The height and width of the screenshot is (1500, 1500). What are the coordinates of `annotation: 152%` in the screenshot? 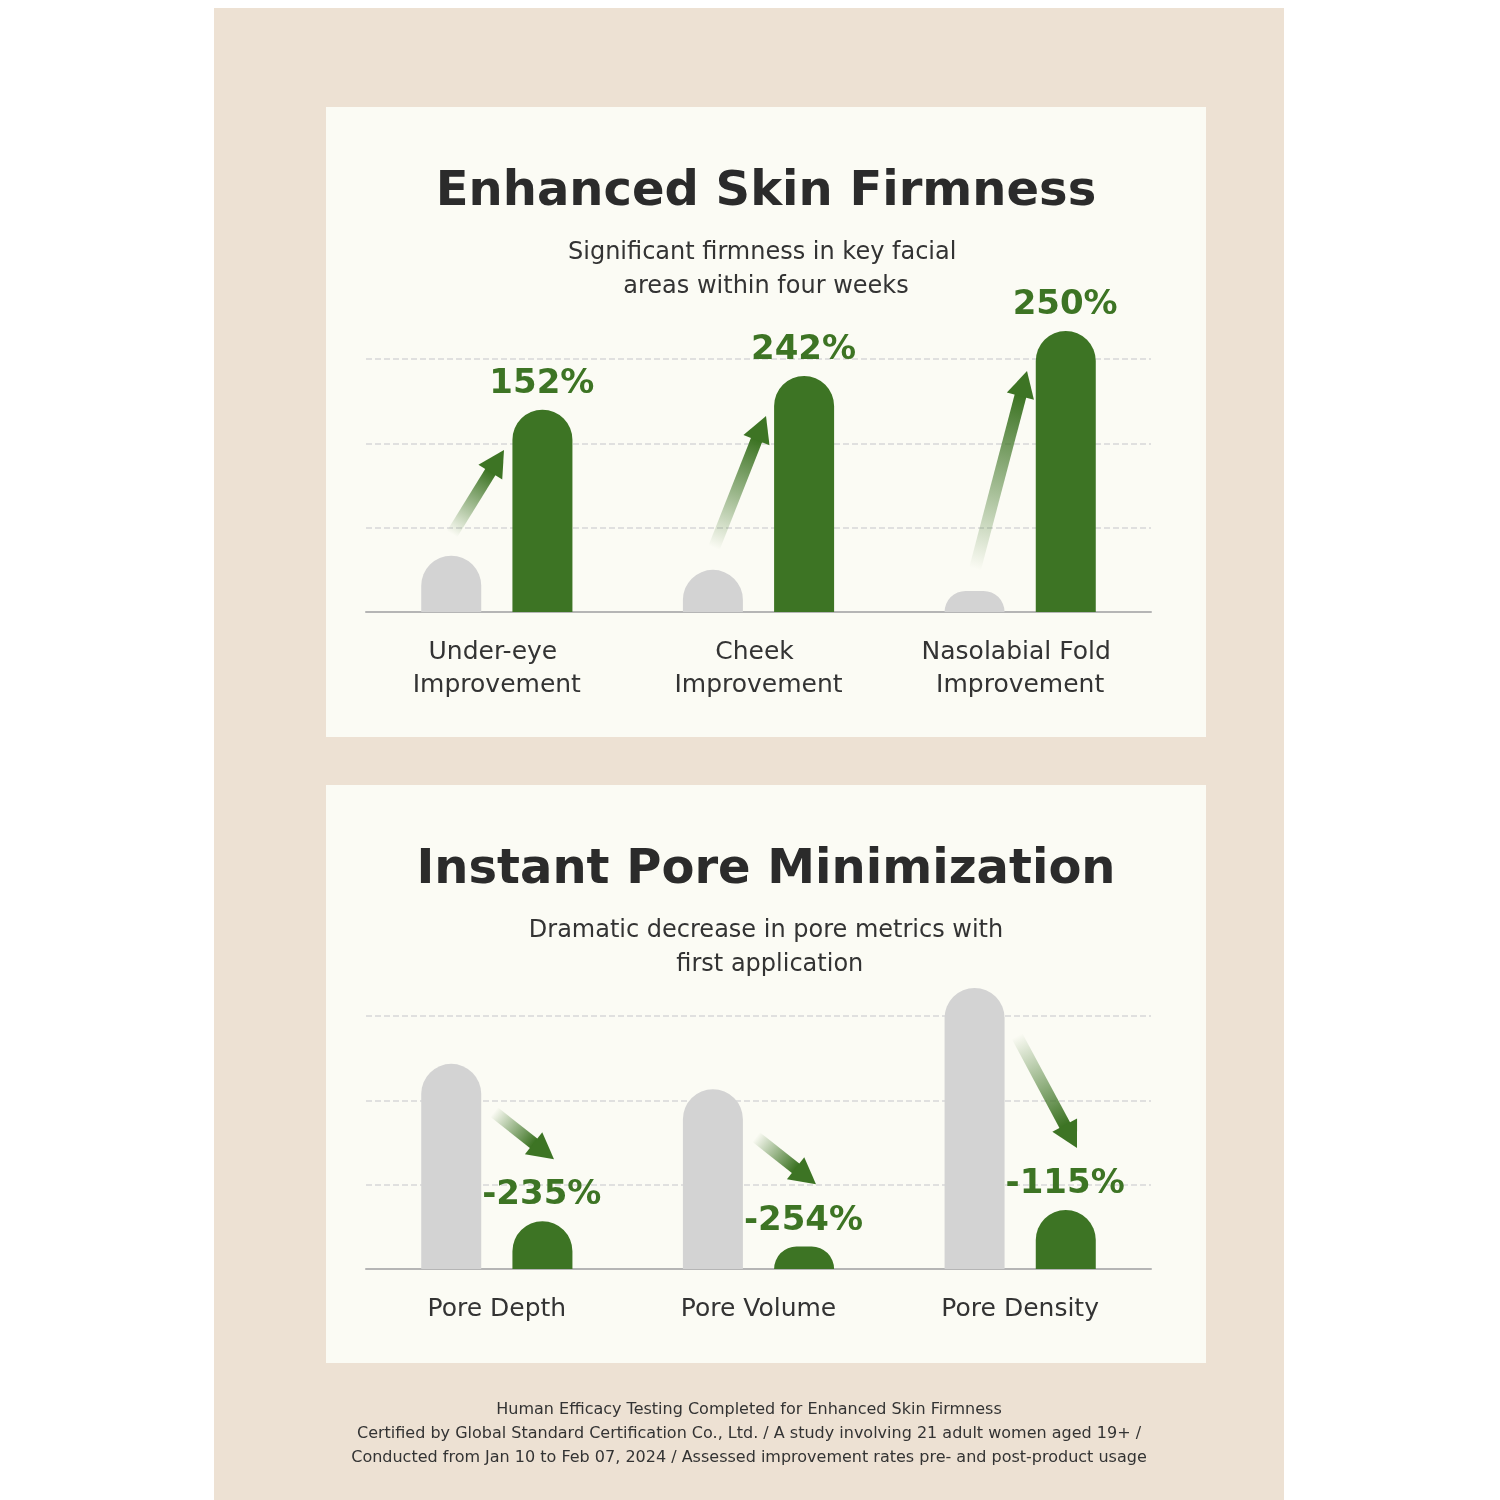 It's located at (542, 380).